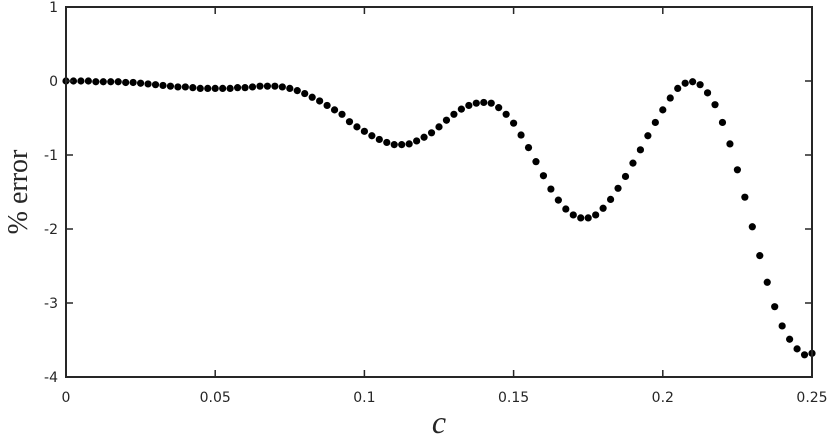 Image resolution: width=830 pixels, height=439 pixels. Describe the element at coordinates (513, 398) in the screenshot. I see `x-tick-label: 0.15` at that location.